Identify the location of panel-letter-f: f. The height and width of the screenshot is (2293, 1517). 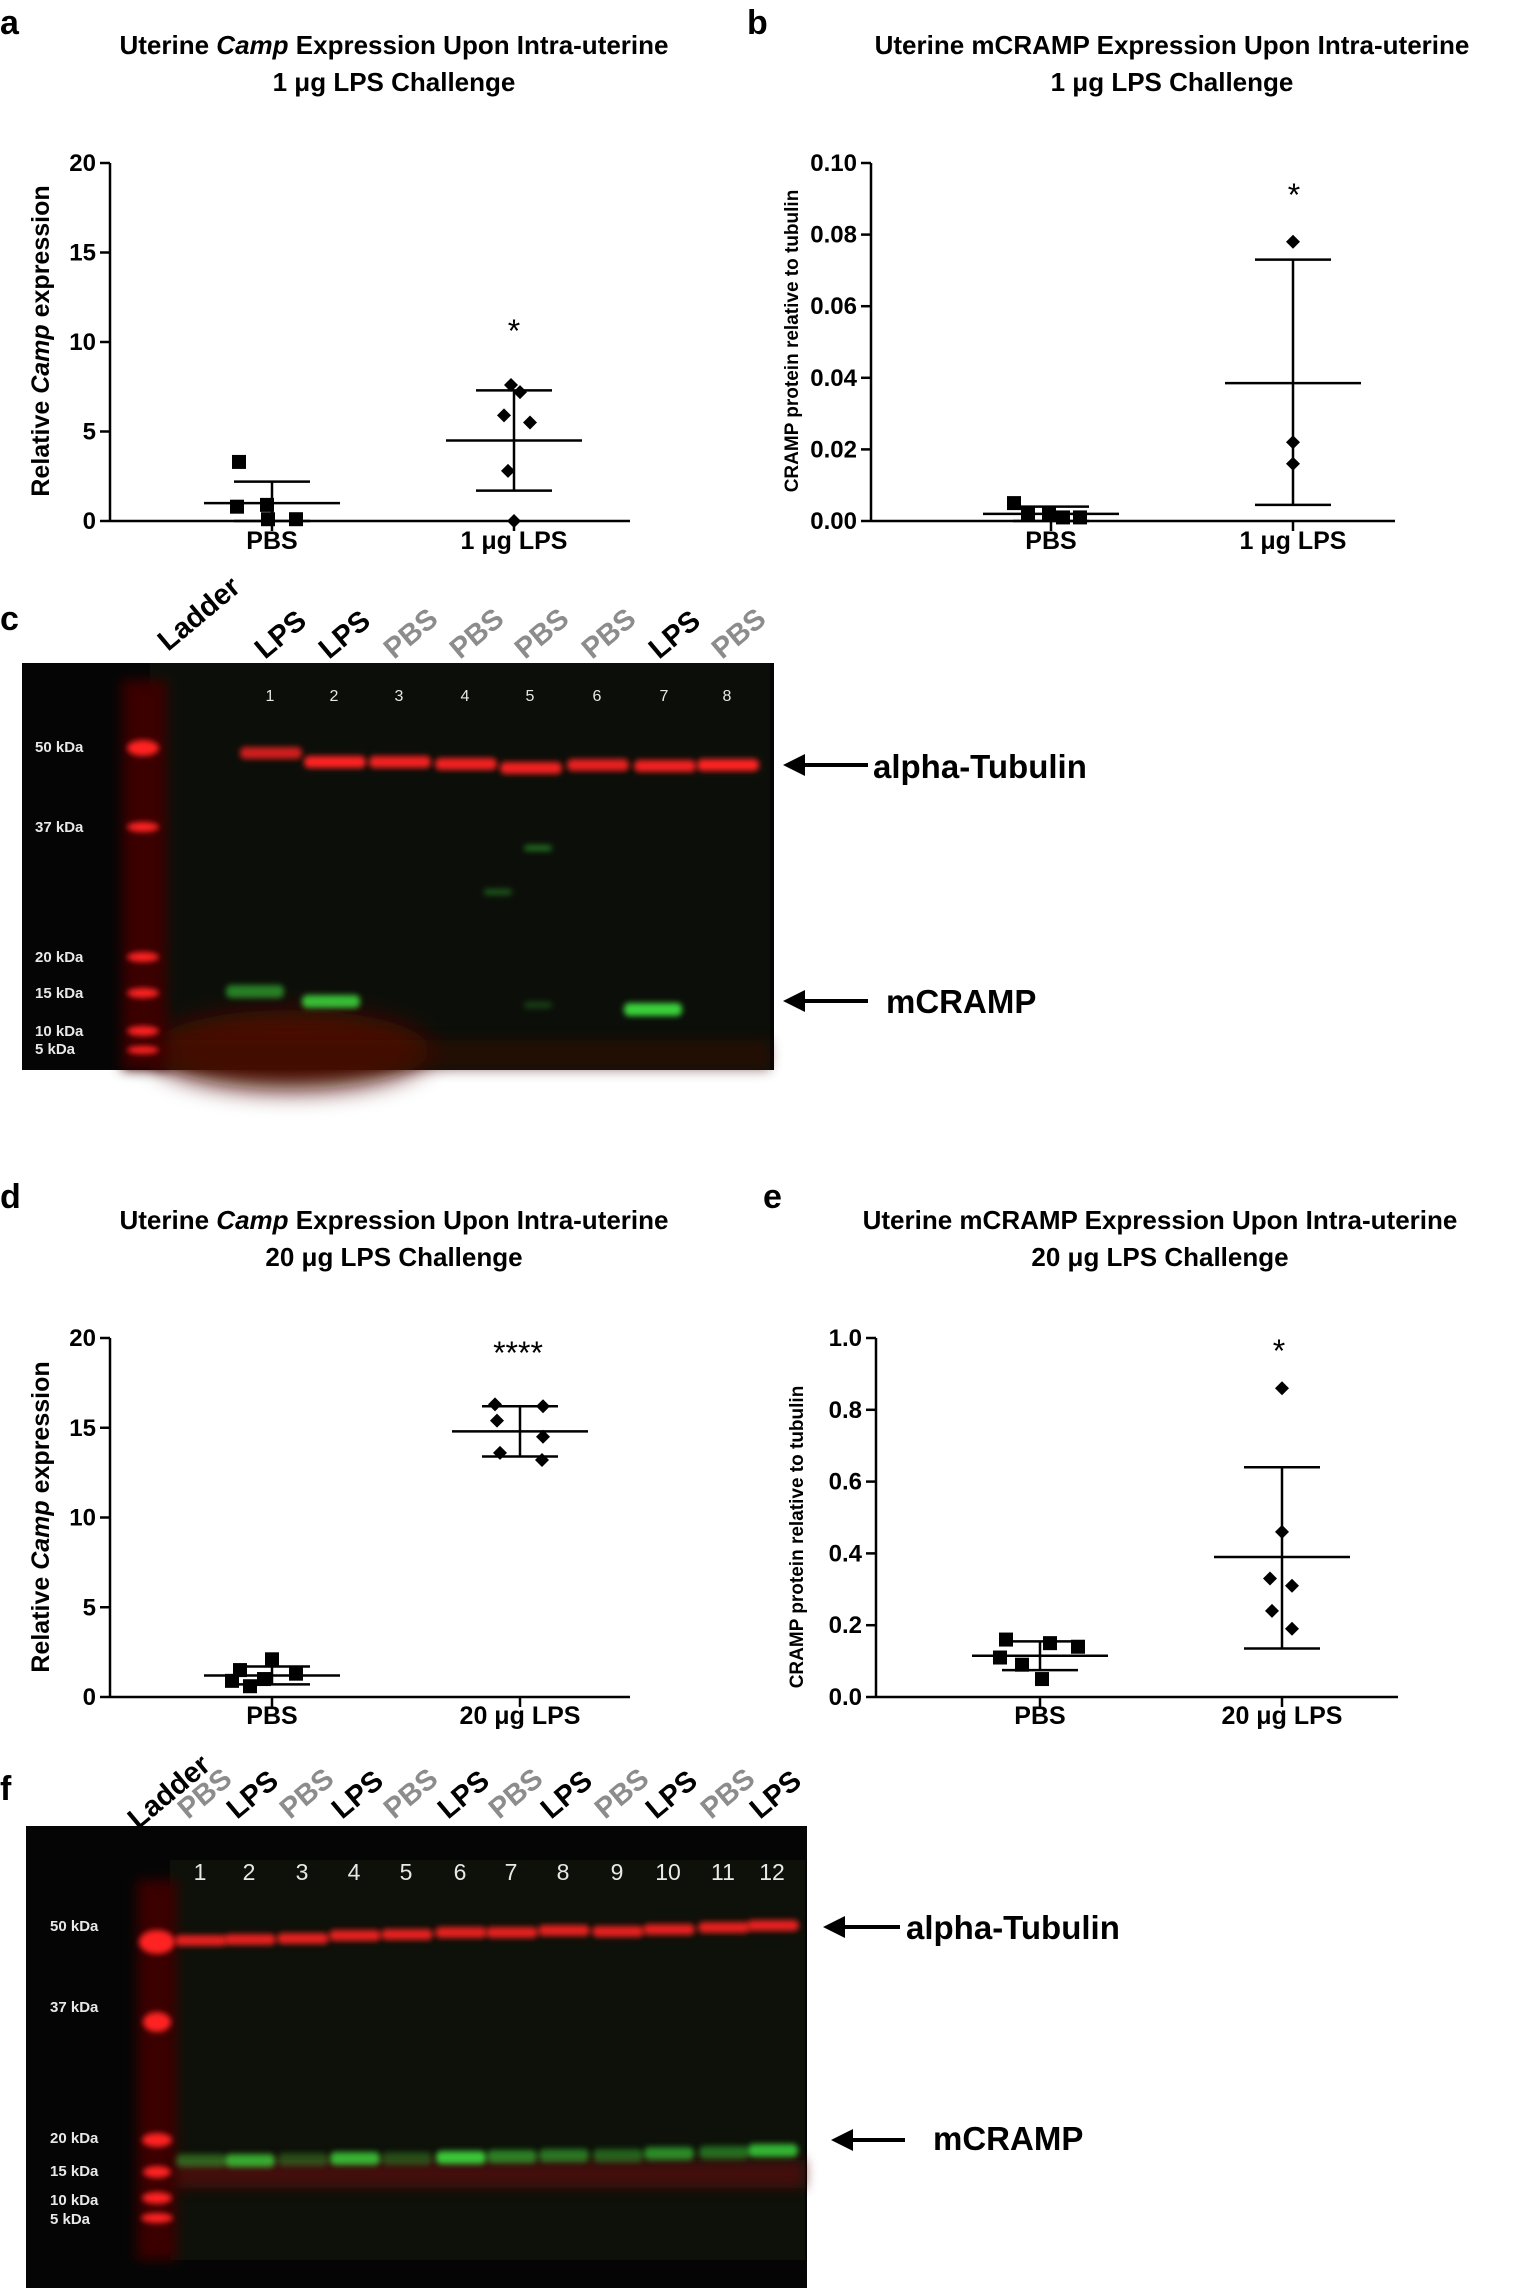
(6, 1789).